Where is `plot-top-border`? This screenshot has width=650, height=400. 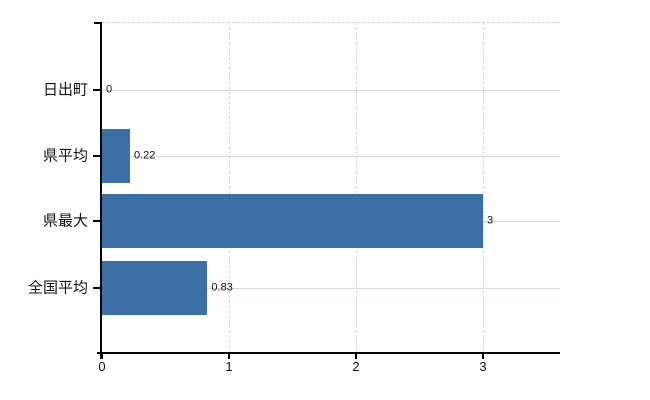 plot-top-border is located at coordinates (331, 22).